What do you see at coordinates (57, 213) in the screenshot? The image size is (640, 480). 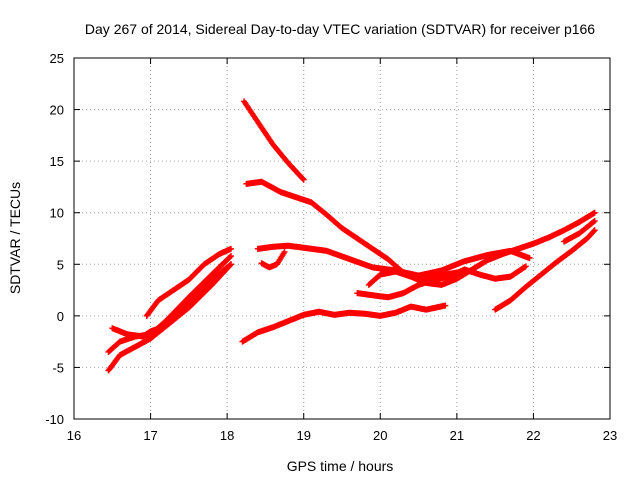 I see `y-tick-label: 10` at bounding box center [57, 213].